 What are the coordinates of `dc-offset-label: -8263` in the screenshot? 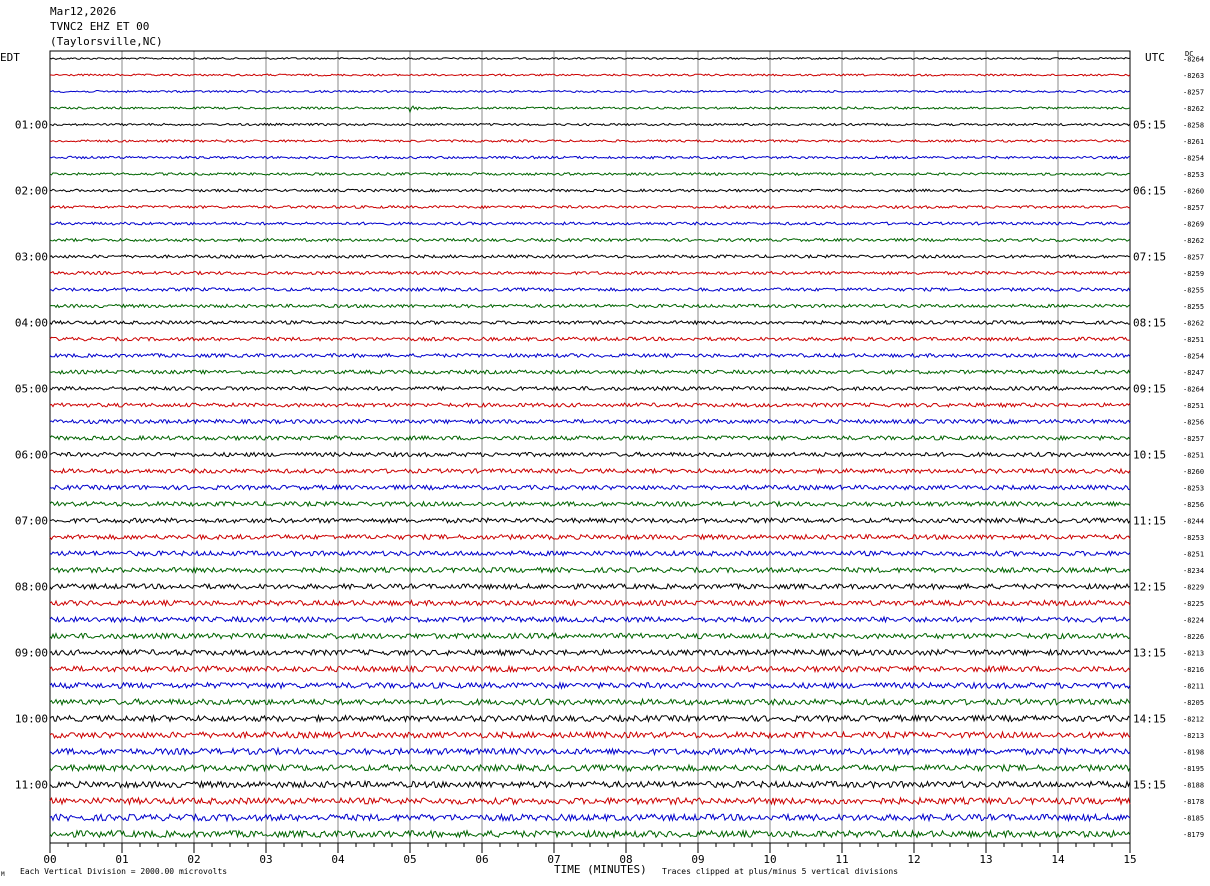 It's located at (1193, 76).